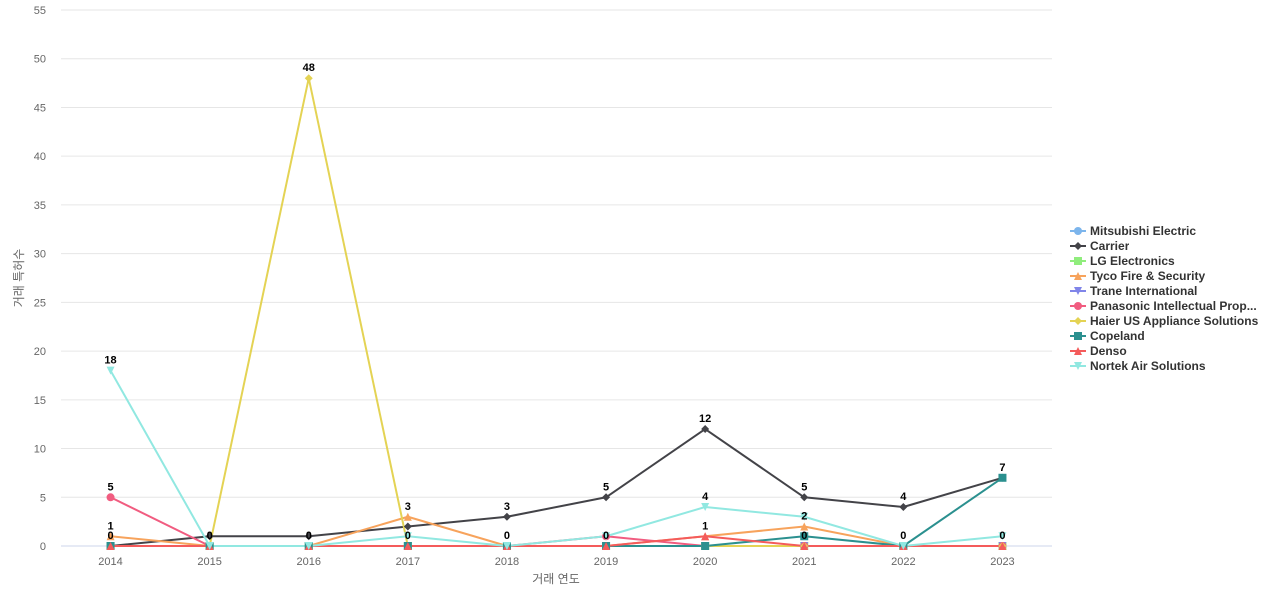 This screenshot has width=1280, height=600. What do you see at coordinates (1175, 350) in the screenshot?
I see `legend-item-denso: Denso` at bounding box center [1175, 350].